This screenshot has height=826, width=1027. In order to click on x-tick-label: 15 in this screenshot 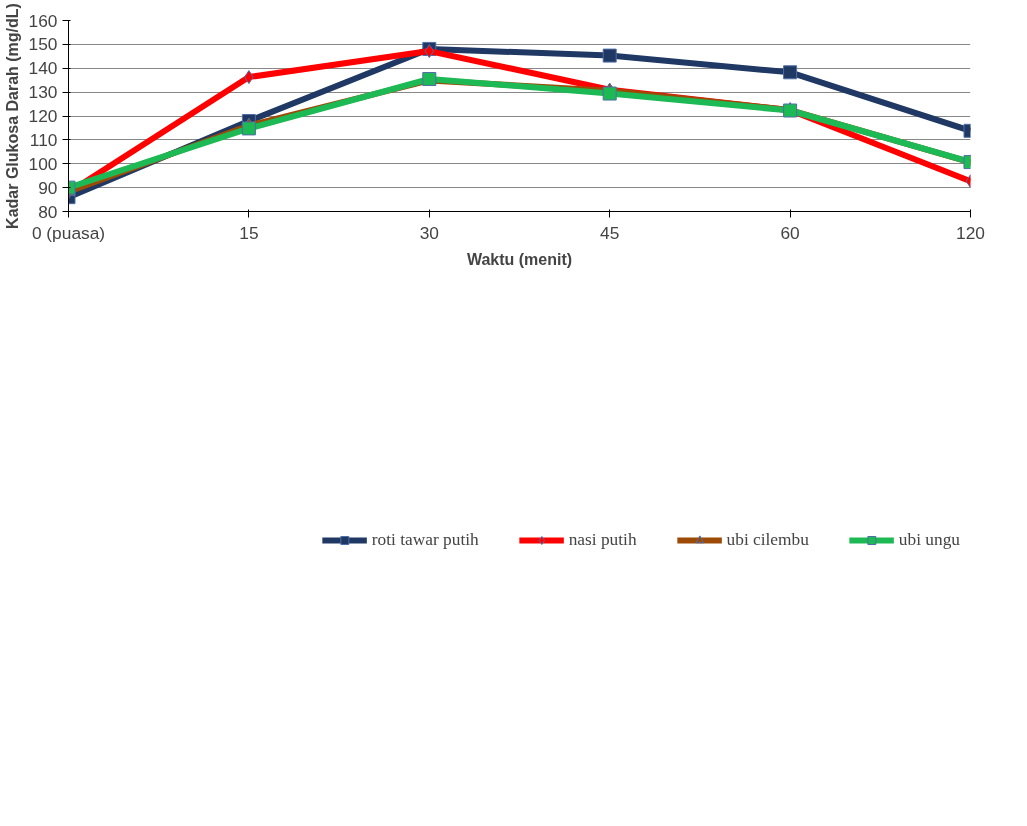, I will do `click(249, 232)`.